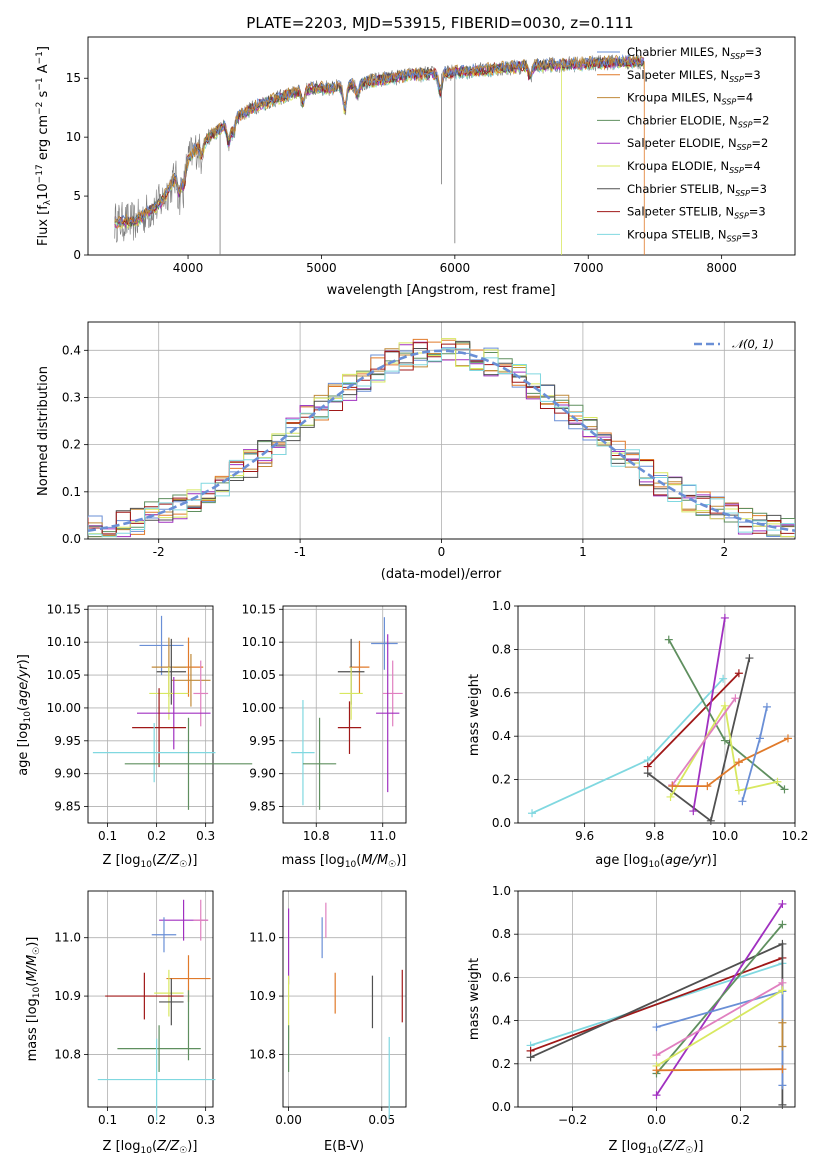 This screenshot has width=819, height=1170. Describe the element at coordinates (77, 255) in the screenshot. I see `y-tick-label: 0` at that location.